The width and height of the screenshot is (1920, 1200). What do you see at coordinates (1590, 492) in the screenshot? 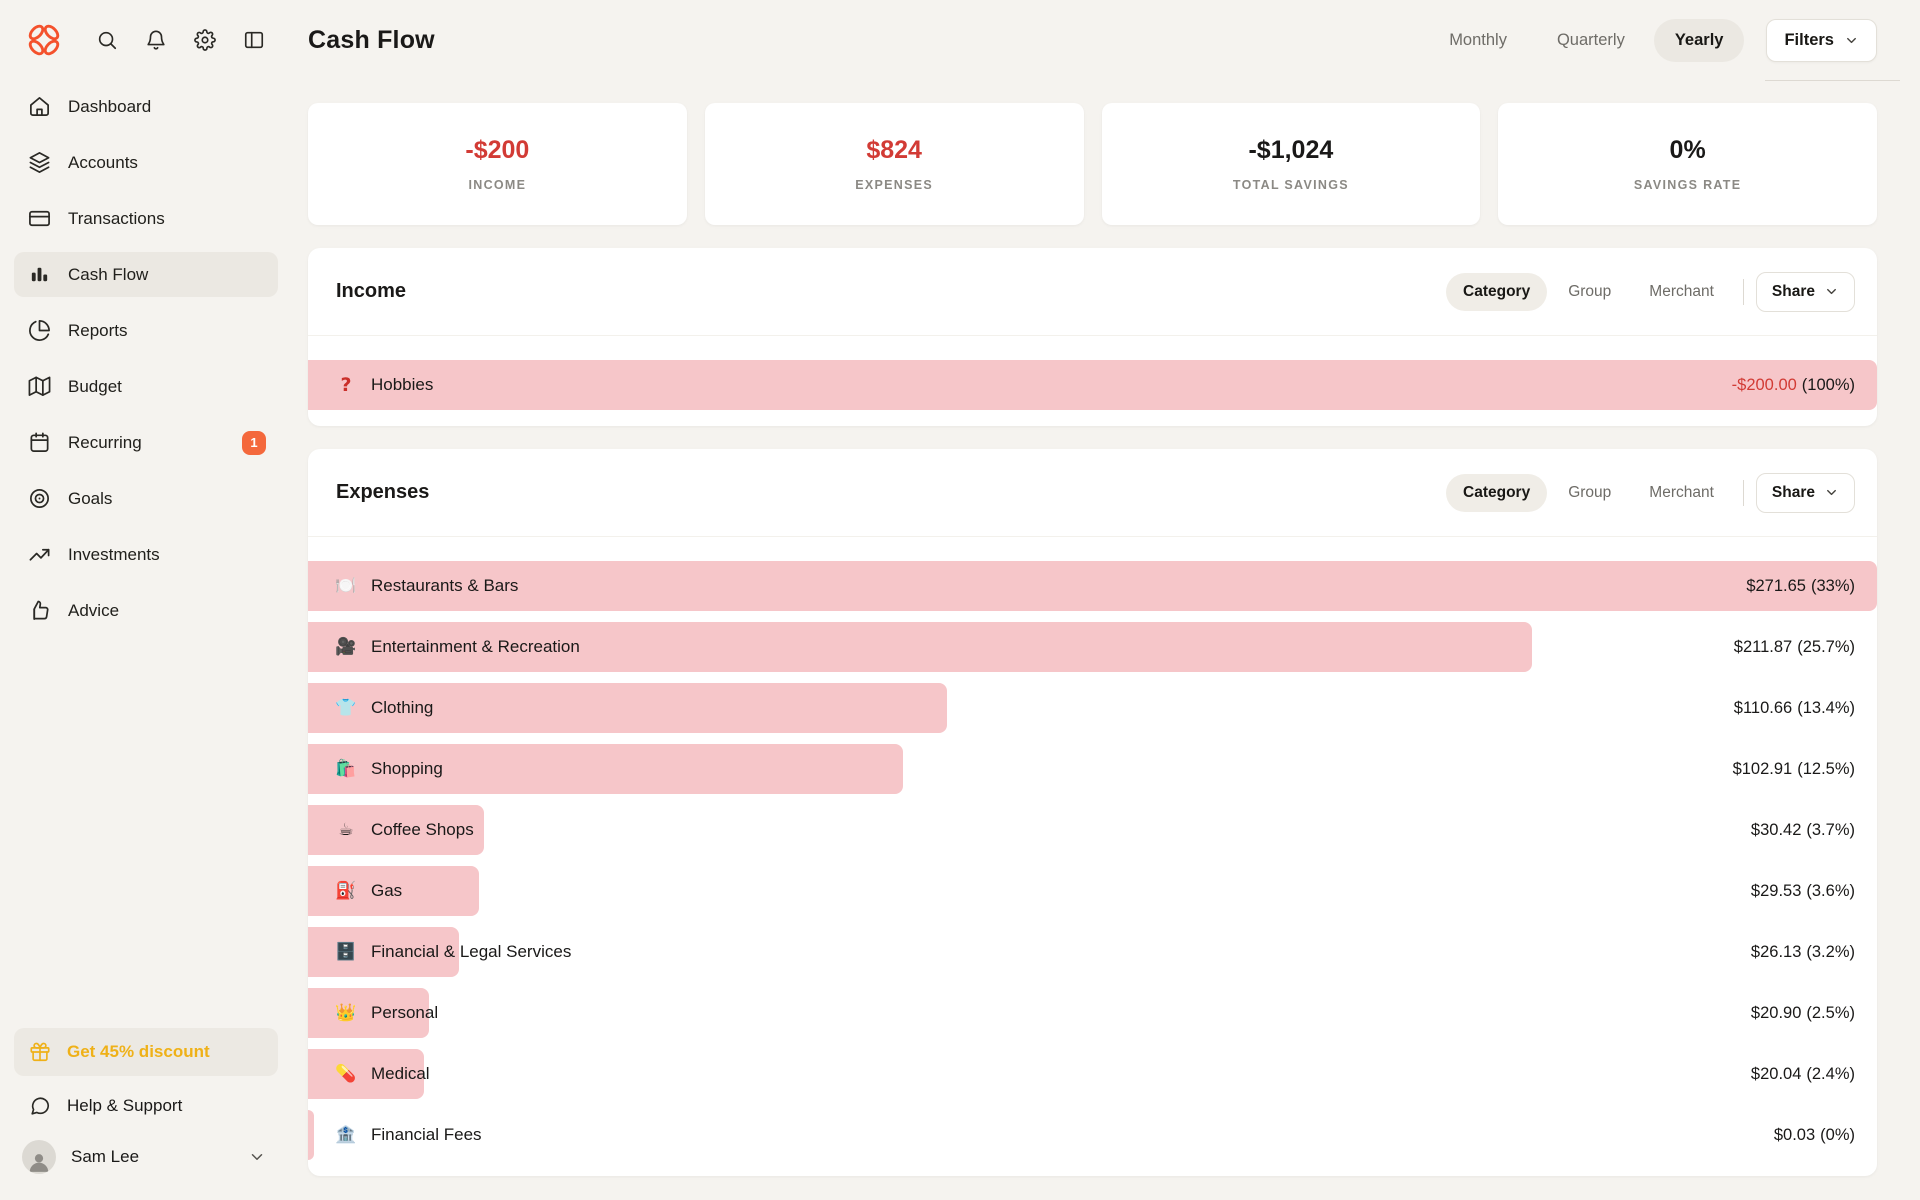
I see `expenses-tab-group: Group` at bounding box center [1590, 492].